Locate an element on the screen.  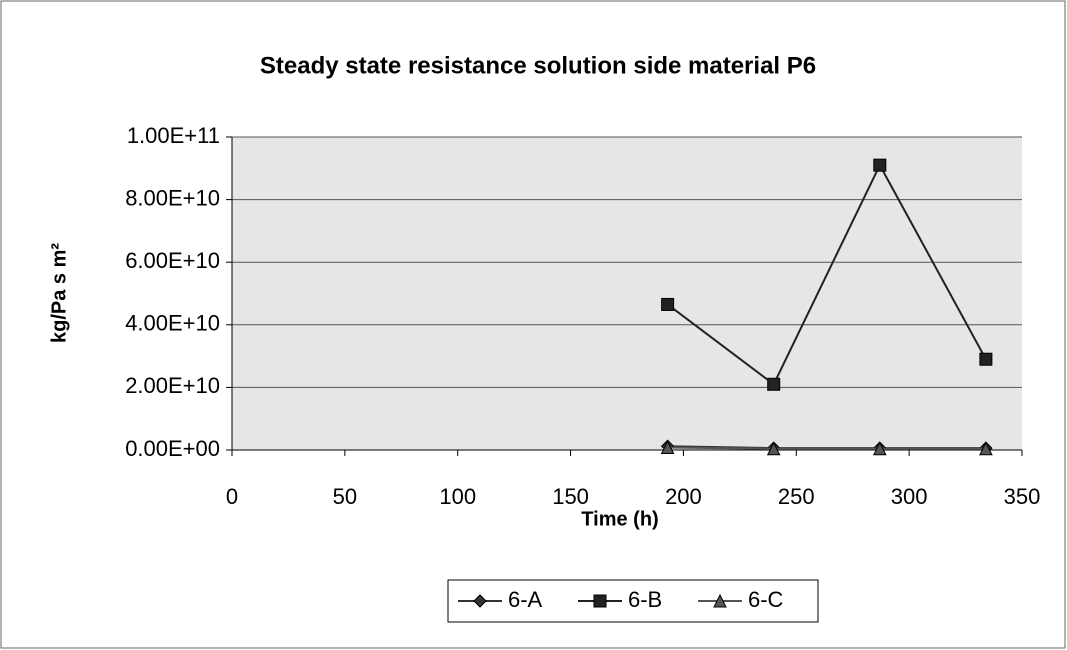
x-tick-label: 50 is located at coordinates (345, 496).